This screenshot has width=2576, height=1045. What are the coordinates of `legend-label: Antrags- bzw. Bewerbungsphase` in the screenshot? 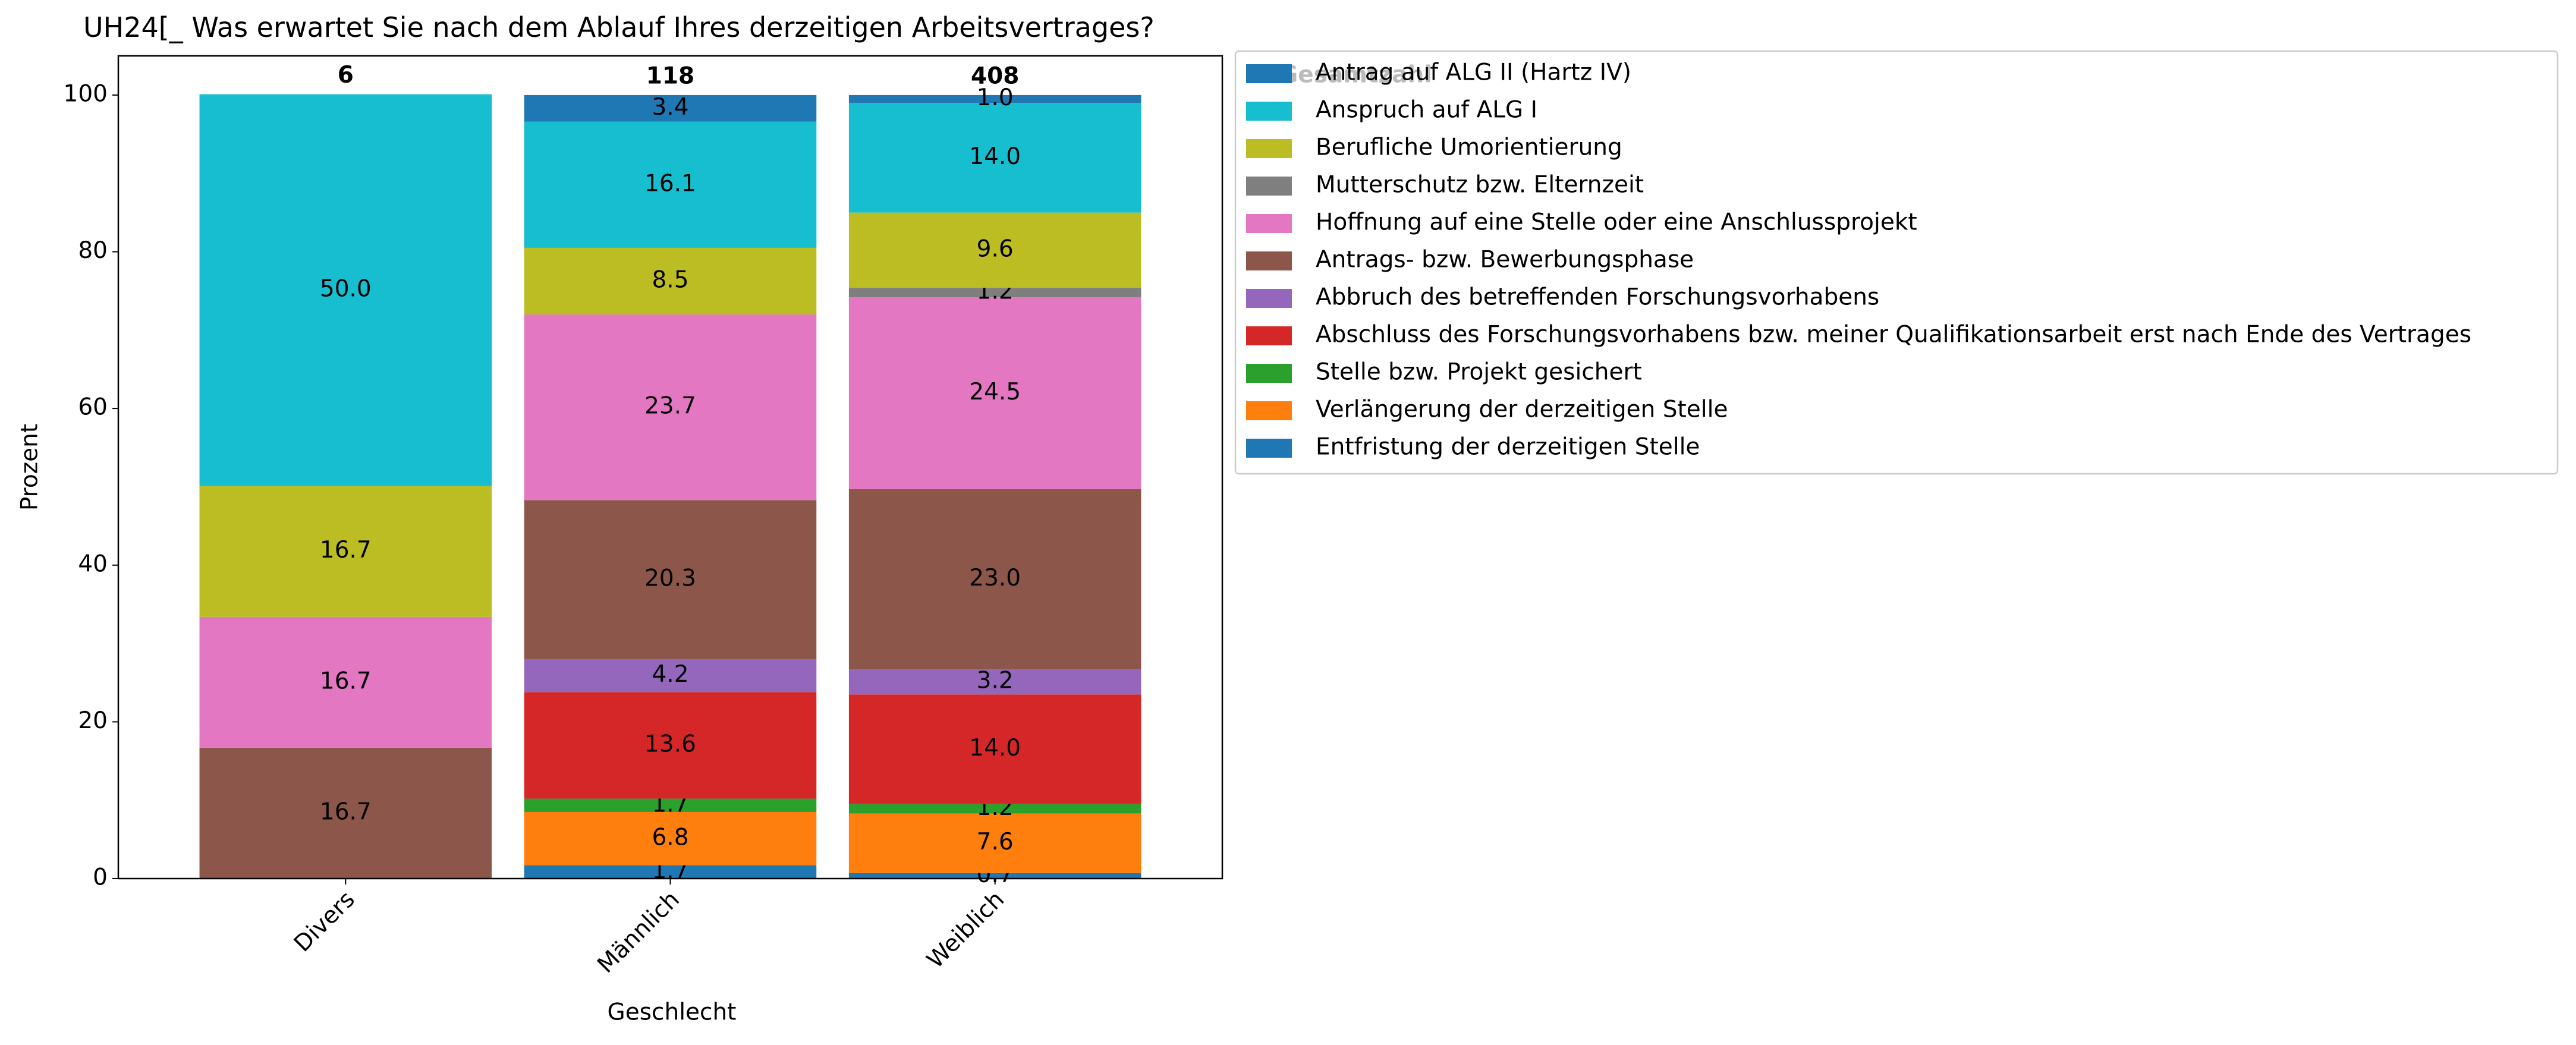 It's located at (1505, 260).